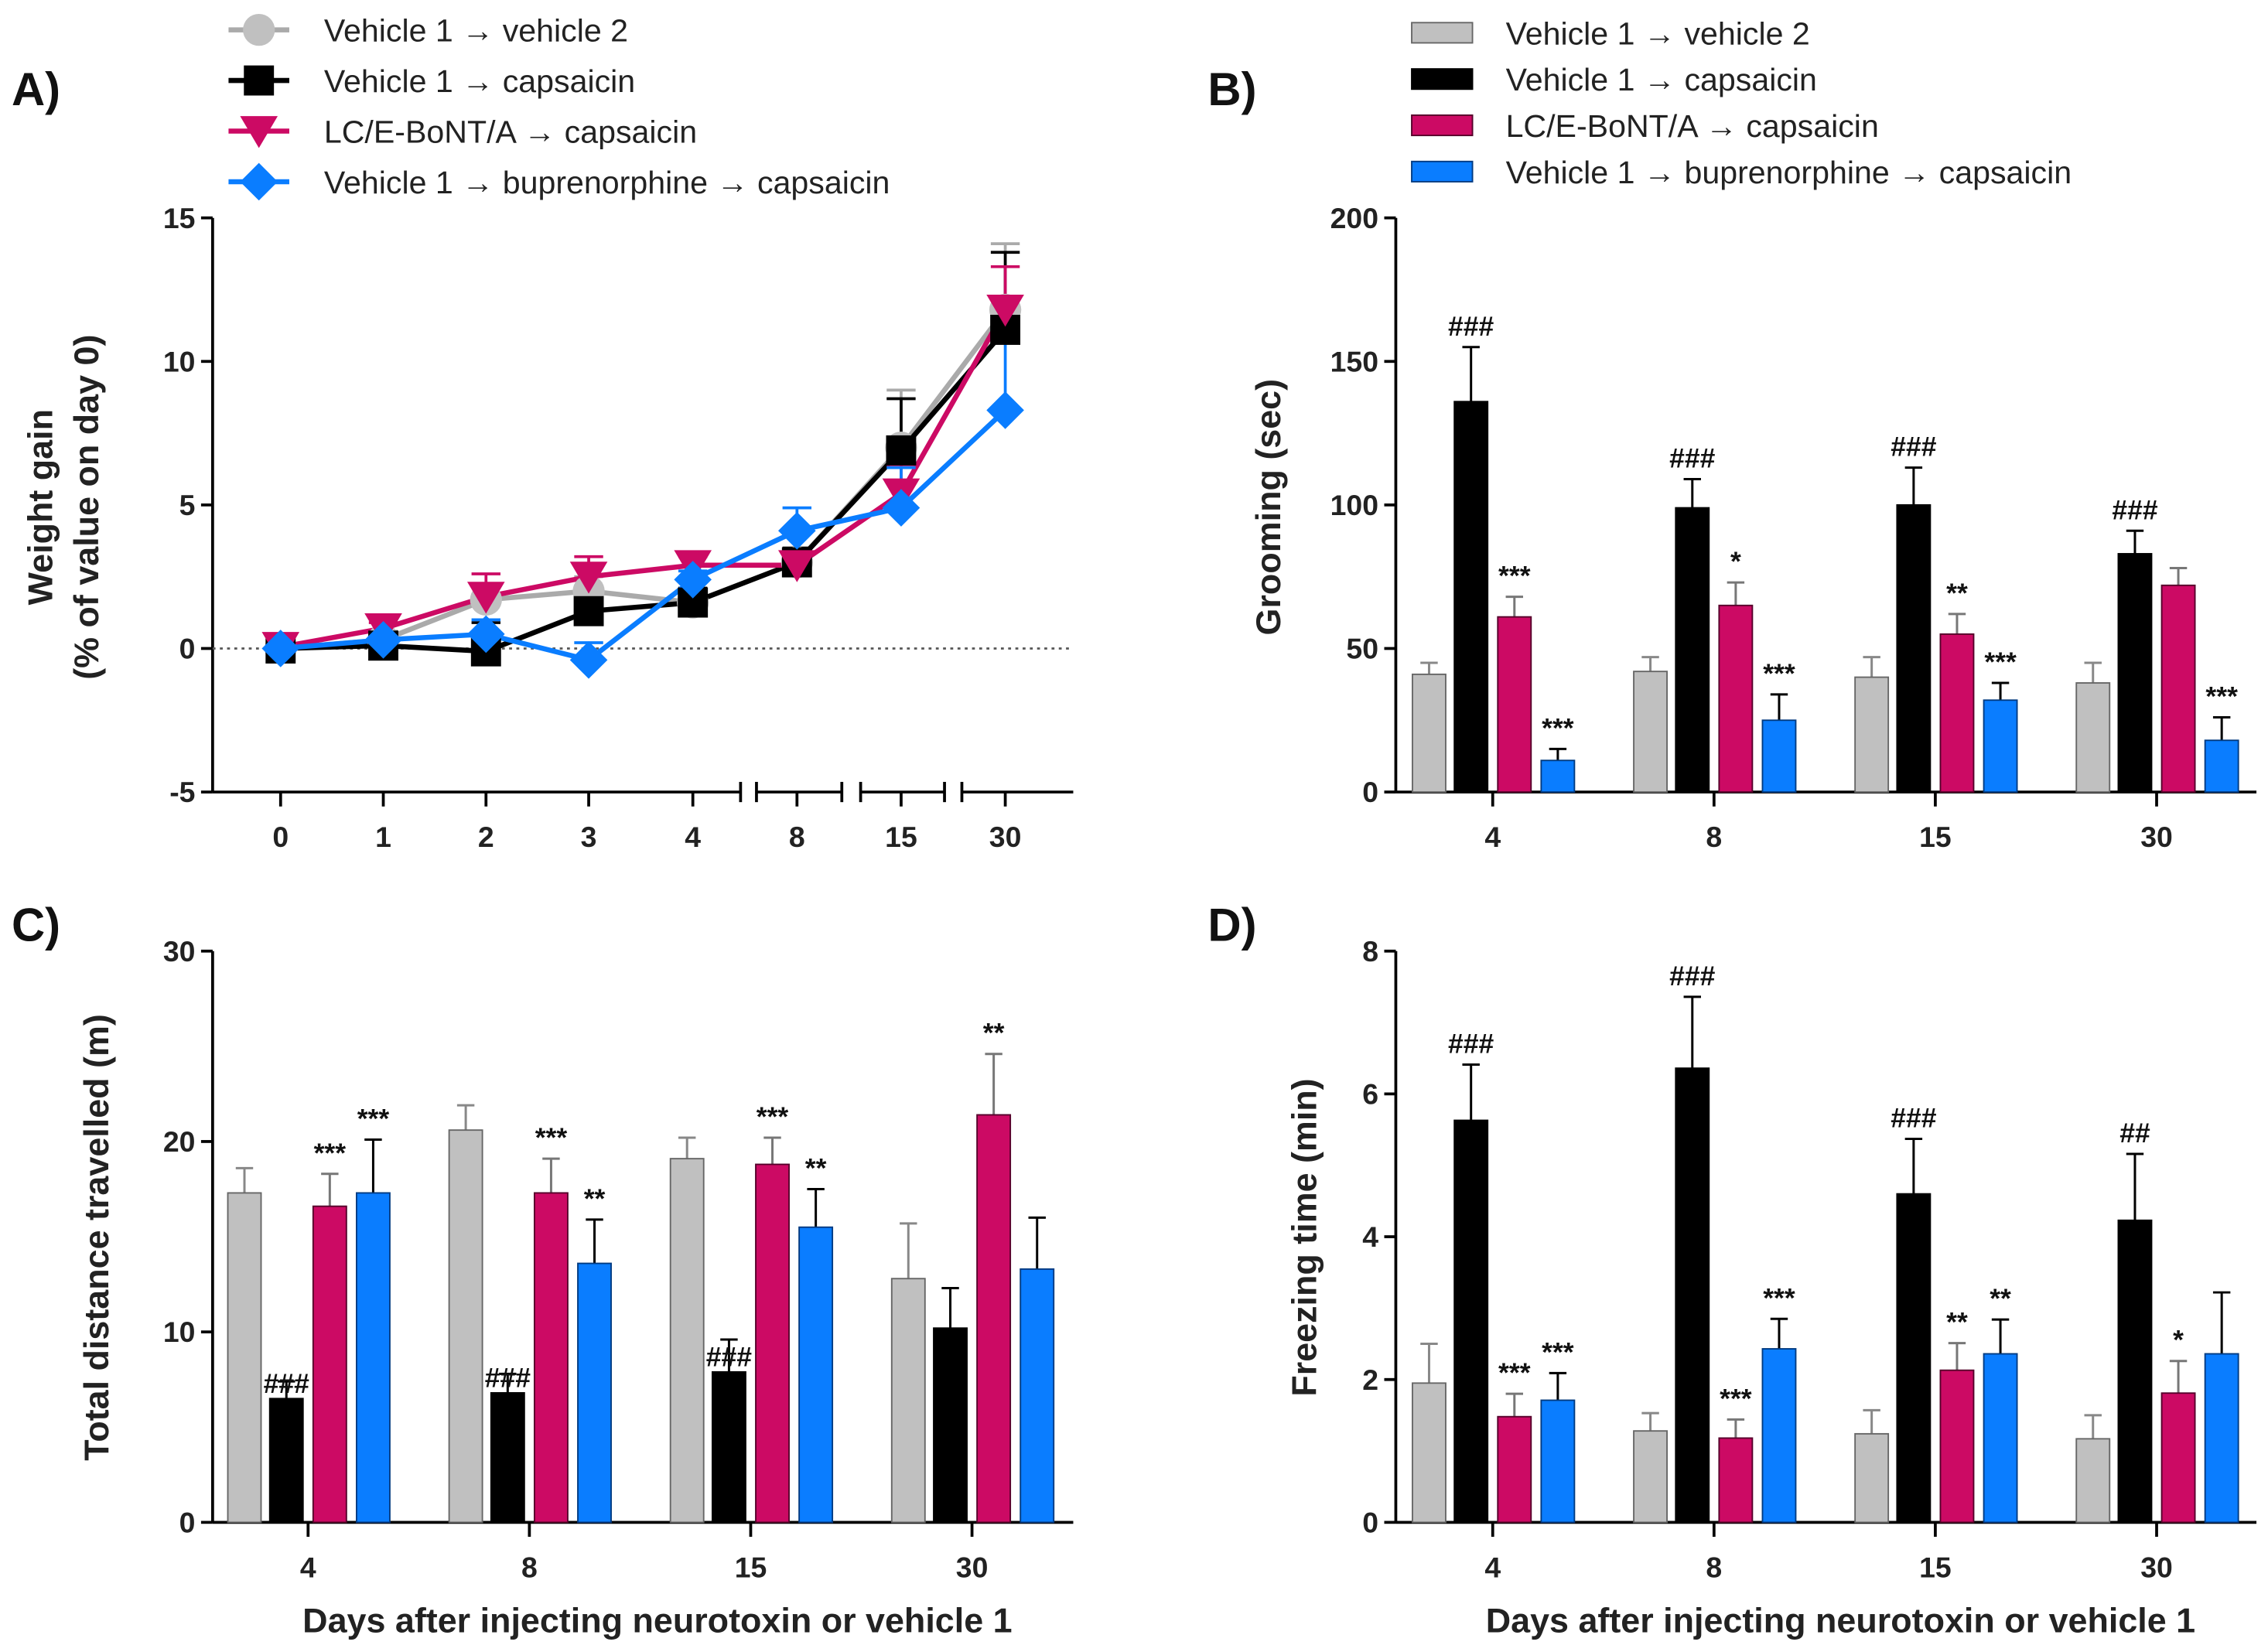 This screenshot has width=2268, height=1652. What do you see at coordinates (1370, 1236) in the screenshot?
I see `y-tick-label: 4` at bounding box center [1370, 1236].